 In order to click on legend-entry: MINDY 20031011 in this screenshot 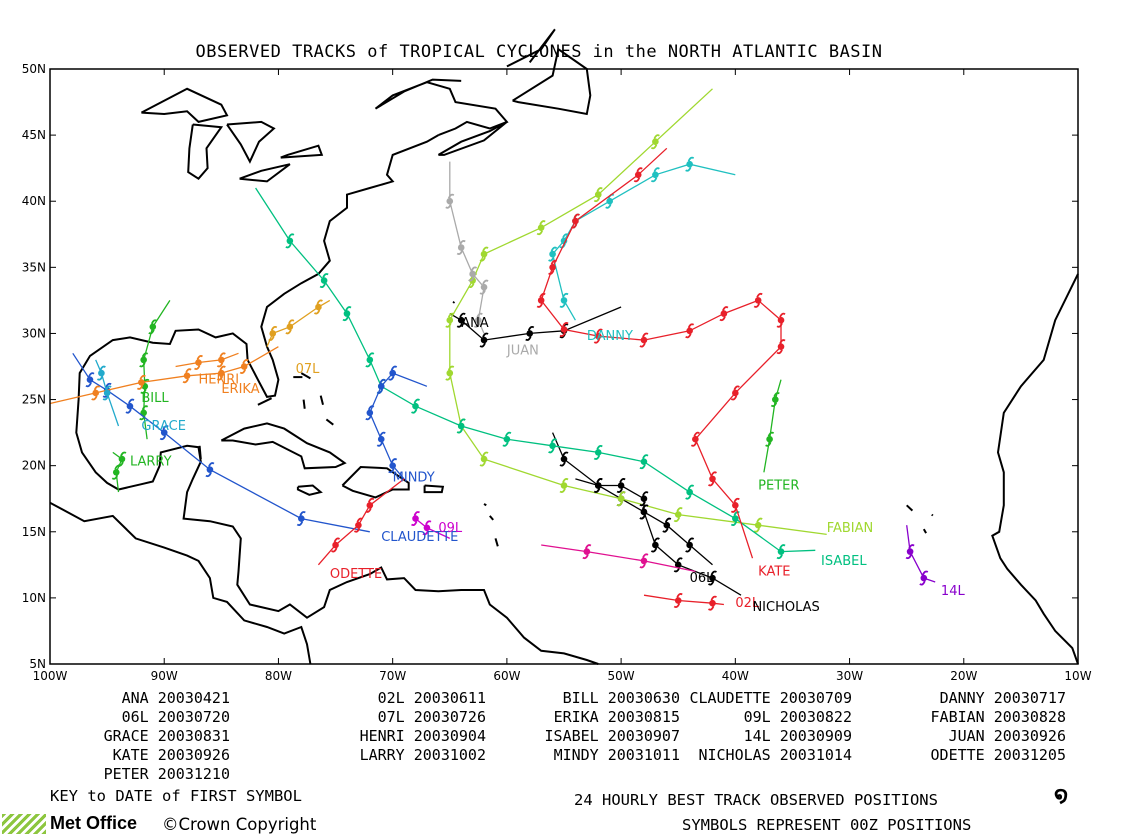, I will do `click(616, 755)`.